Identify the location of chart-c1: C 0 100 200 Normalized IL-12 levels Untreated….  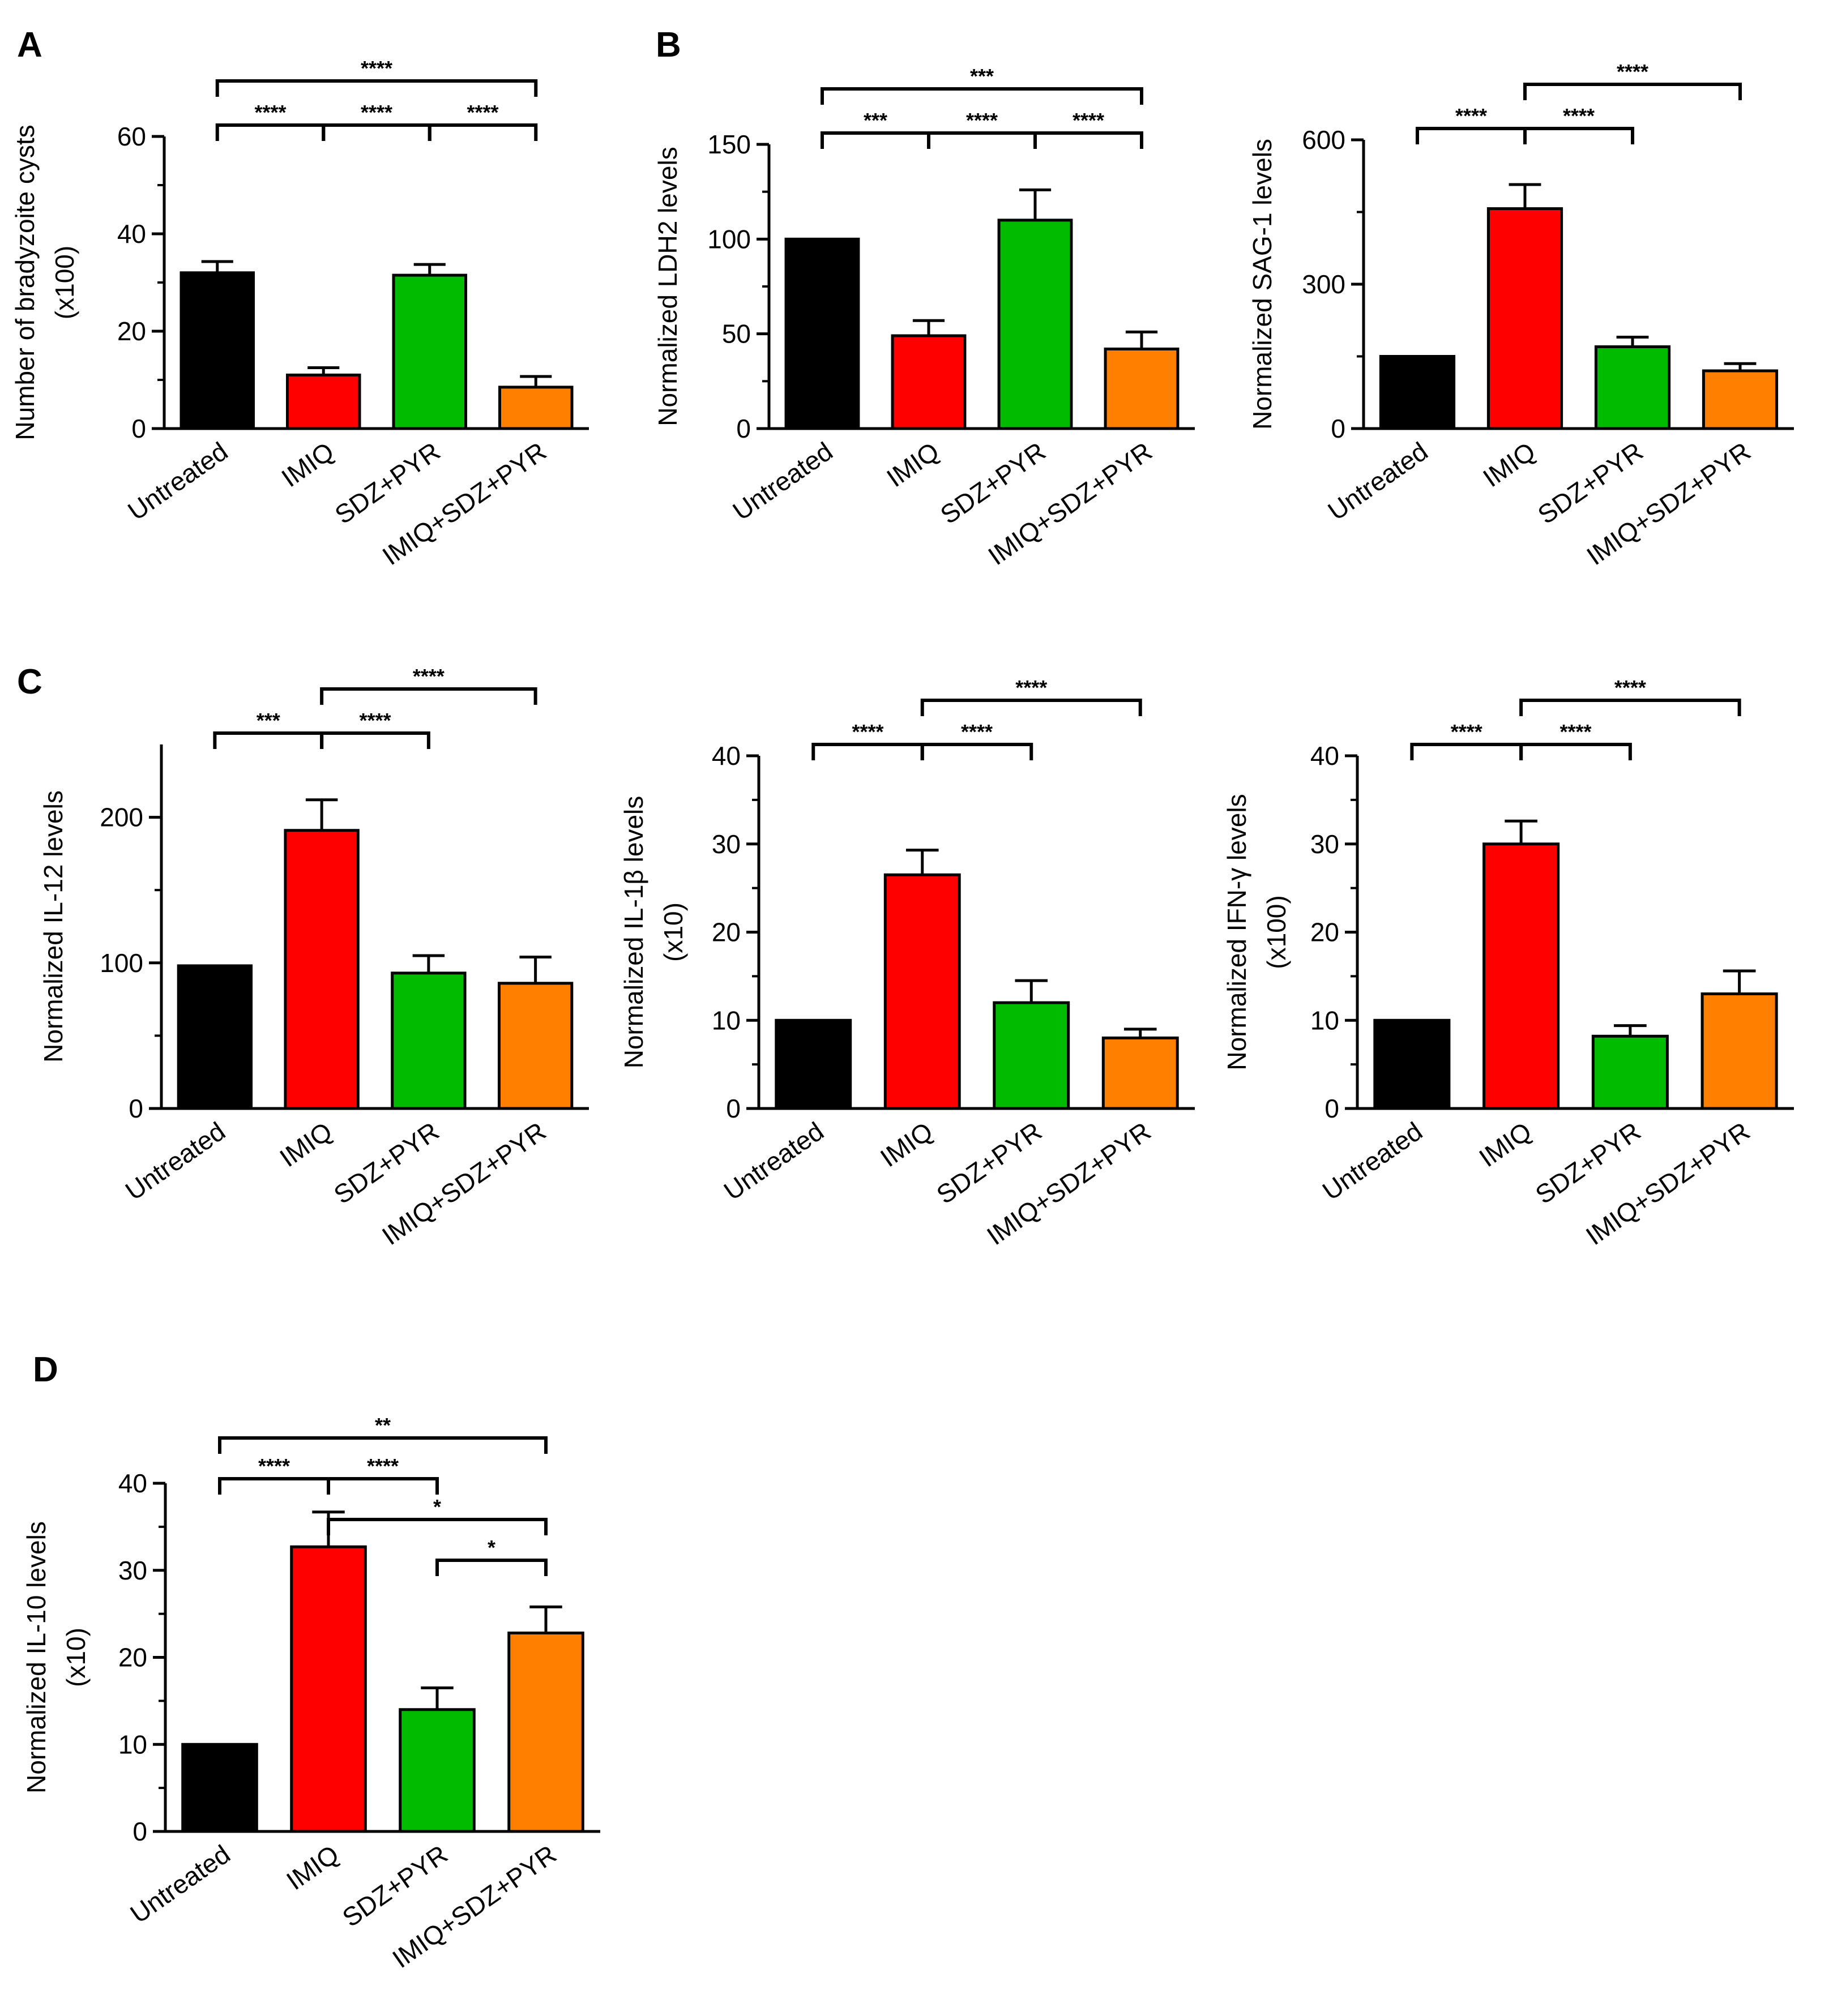
(303, 956).